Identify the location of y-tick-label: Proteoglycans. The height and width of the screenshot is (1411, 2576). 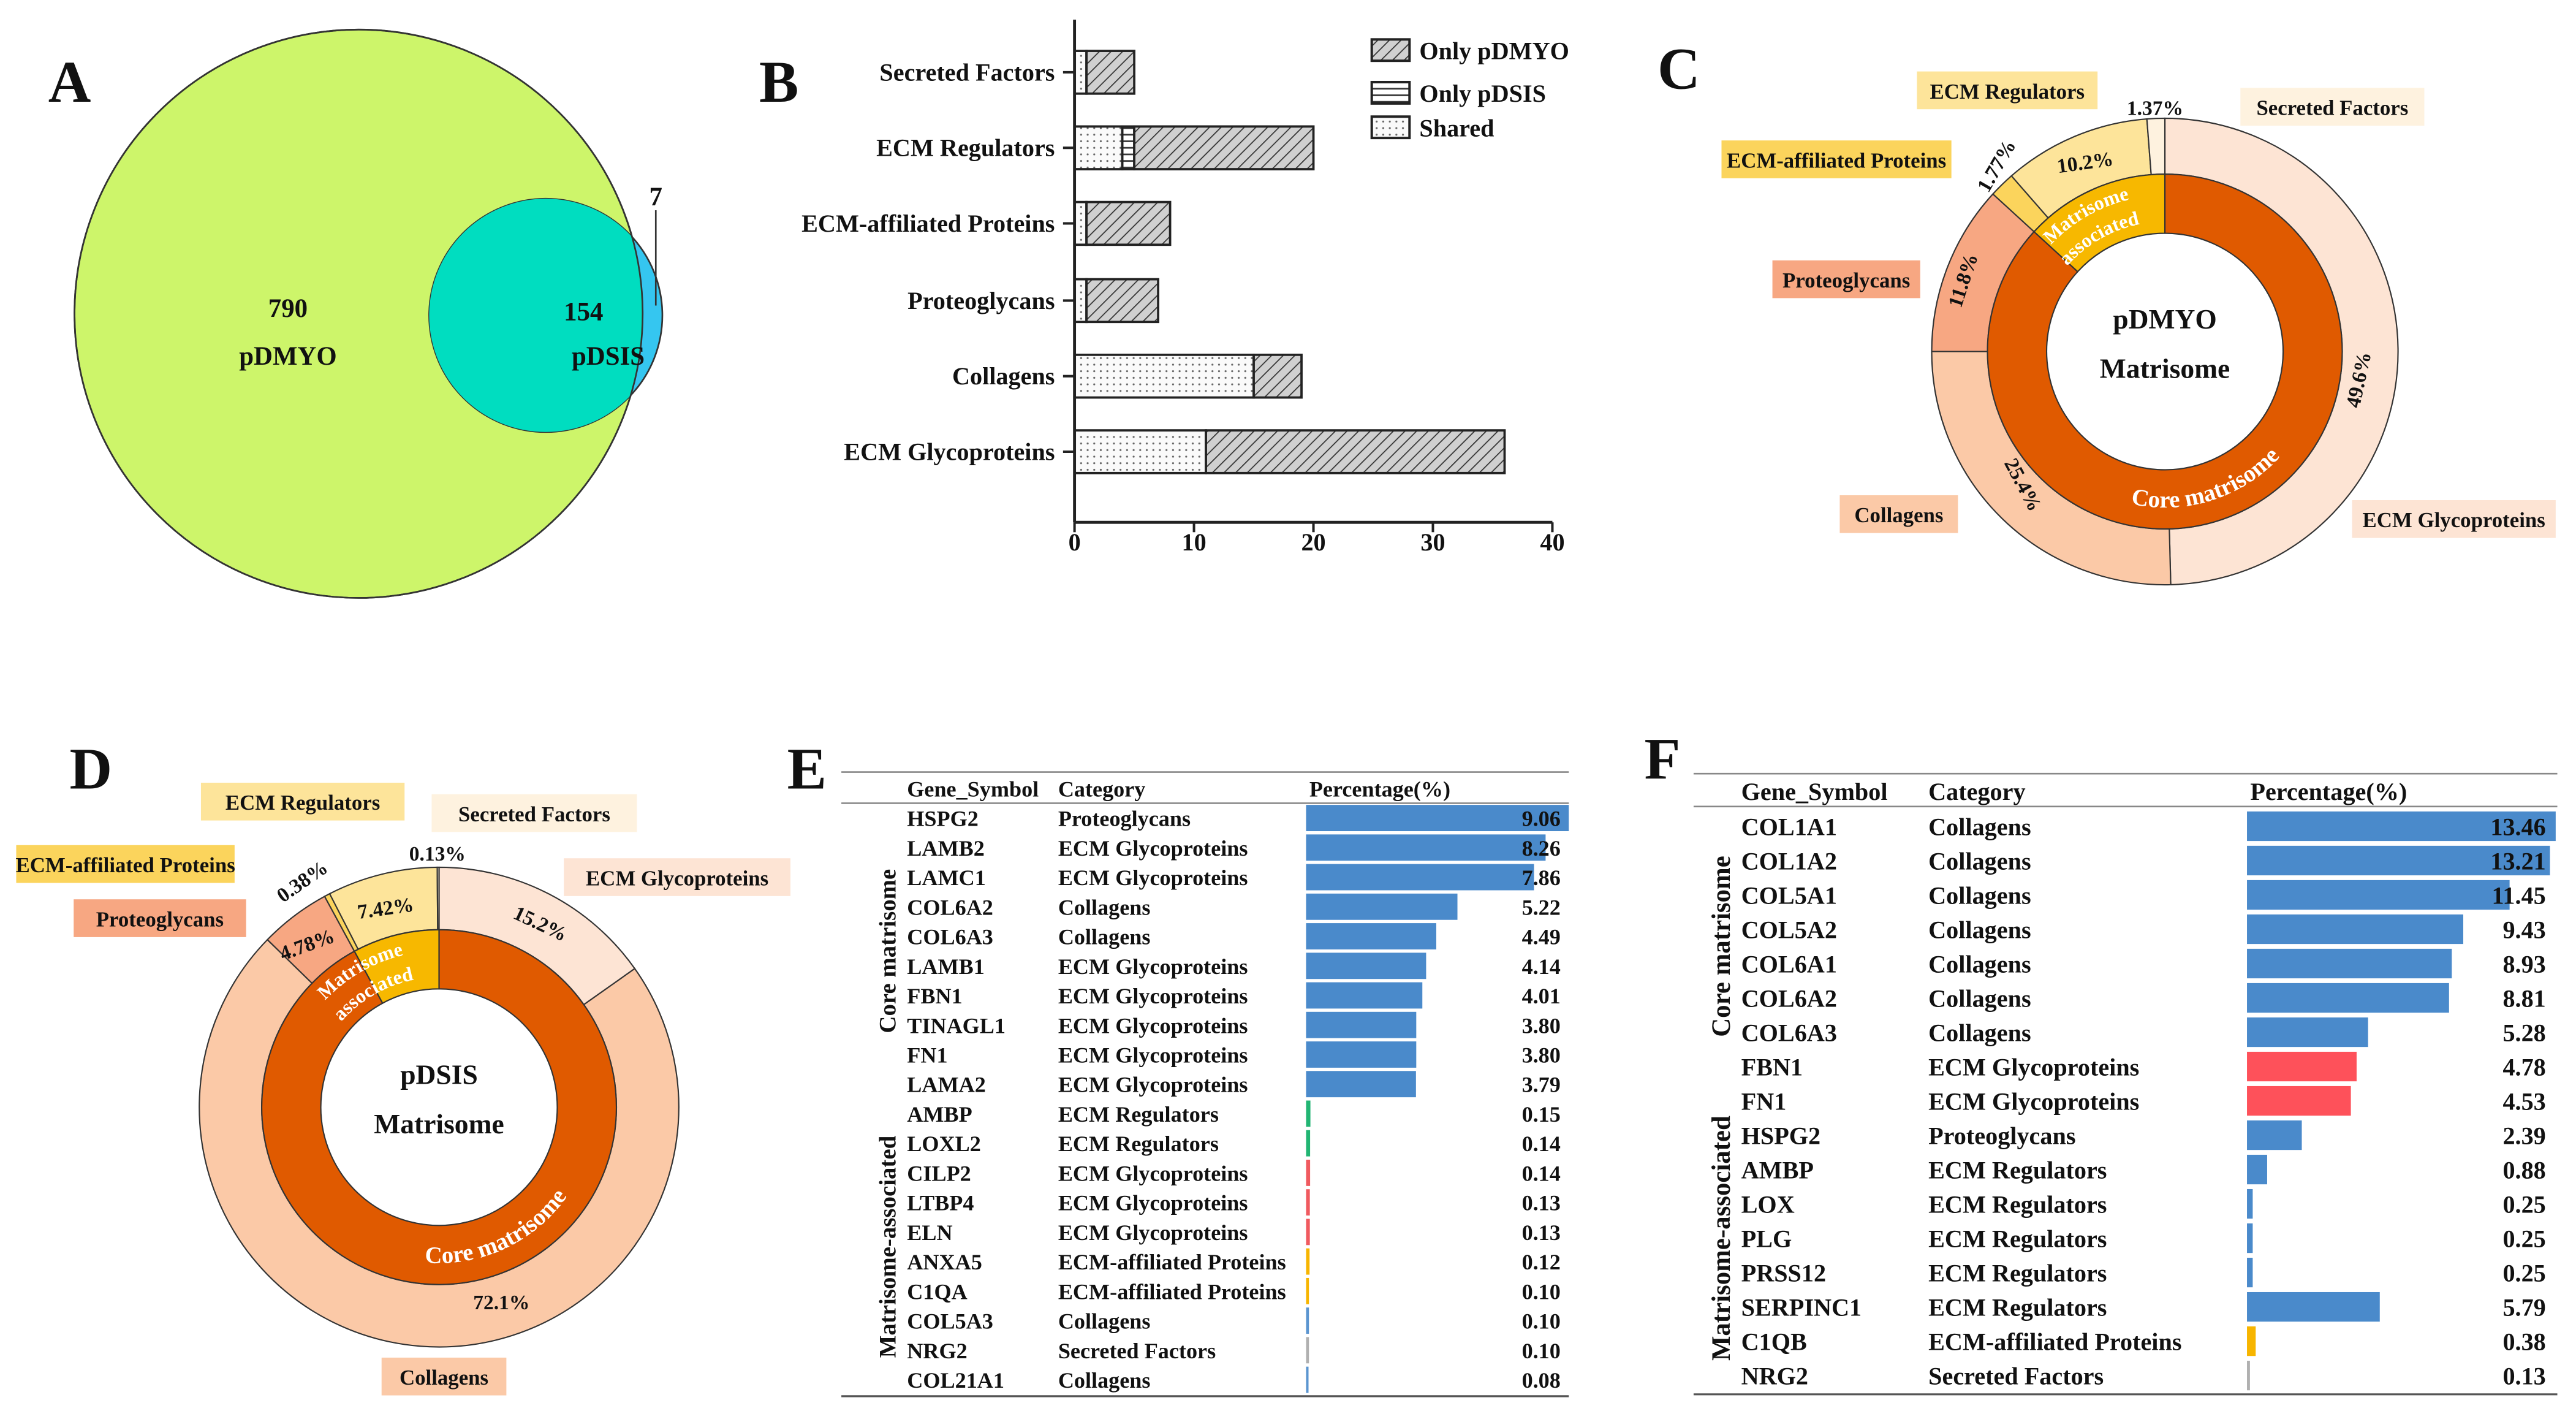
(981, 300).